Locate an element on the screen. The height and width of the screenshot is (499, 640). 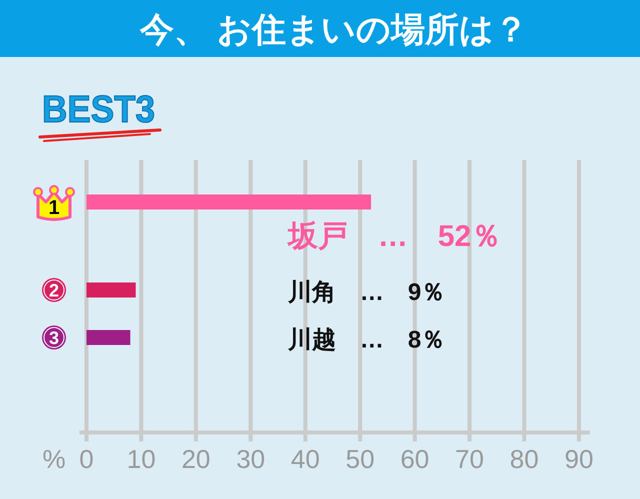
annotation: 坂戸 … 52％ is located at coordinates (395, 236).